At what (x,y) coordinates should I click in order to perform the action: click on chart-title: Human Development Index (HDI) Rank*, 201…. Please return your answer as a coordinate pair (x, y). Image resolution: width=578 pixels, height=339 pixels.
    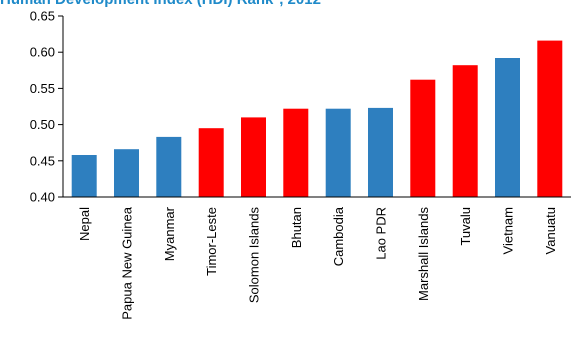
    Looking at the image, I should click on (160, 4).